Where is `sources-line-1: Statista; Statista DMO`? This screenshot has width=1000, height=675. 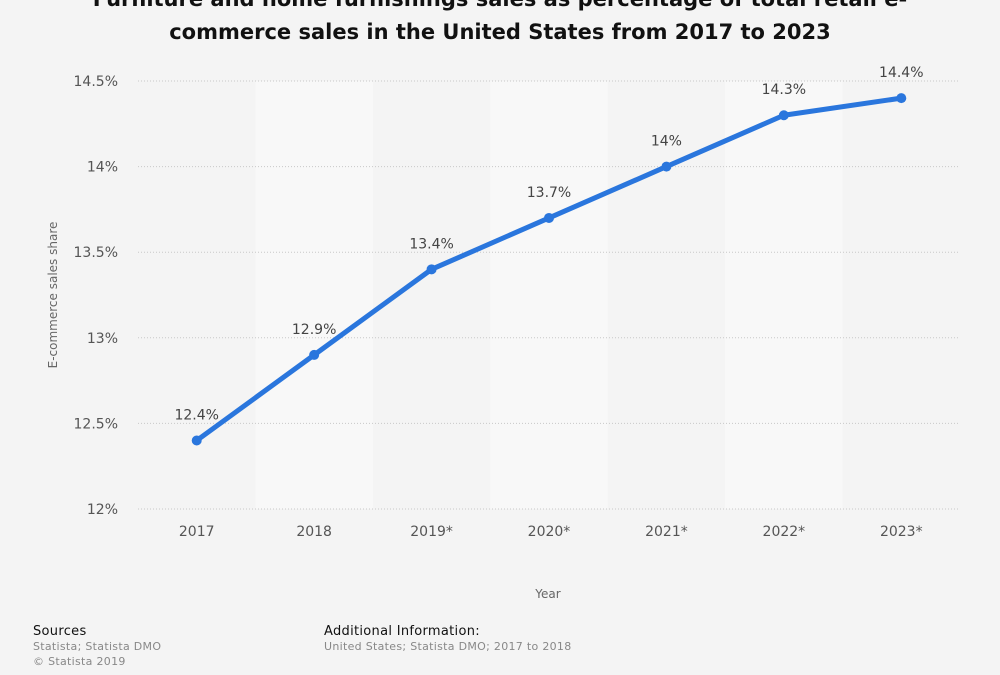
sources-line-1: Statista; Statista DMO is located at coordinates (97, 646).